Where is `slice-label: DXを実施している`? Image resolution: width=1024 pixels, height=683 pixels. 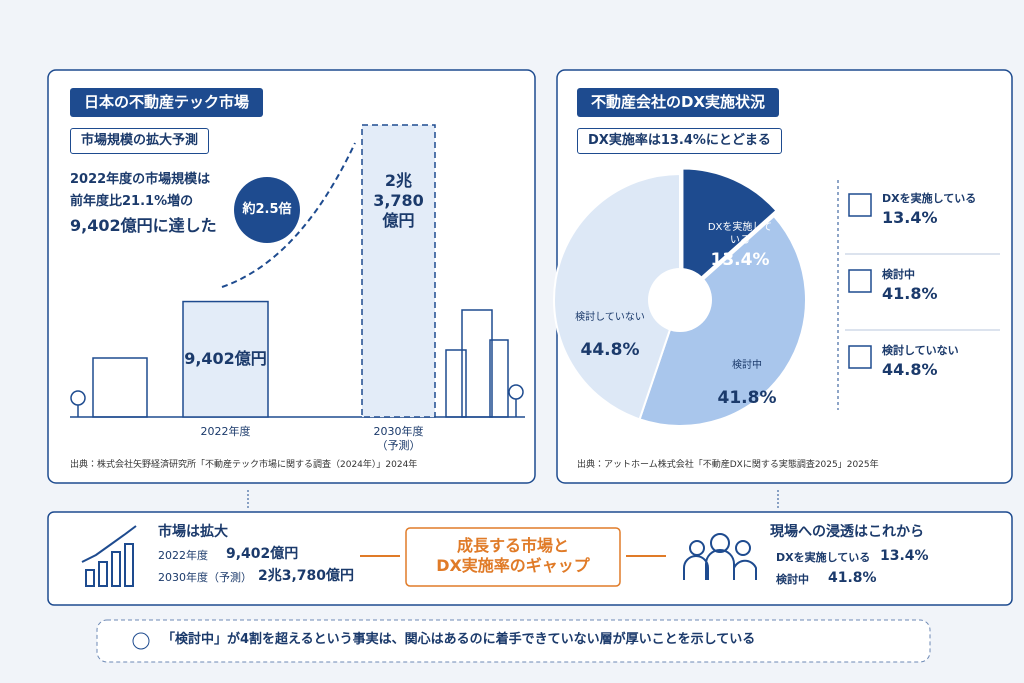
slice-label: DXを実施している is located at coordinates (740, 234).